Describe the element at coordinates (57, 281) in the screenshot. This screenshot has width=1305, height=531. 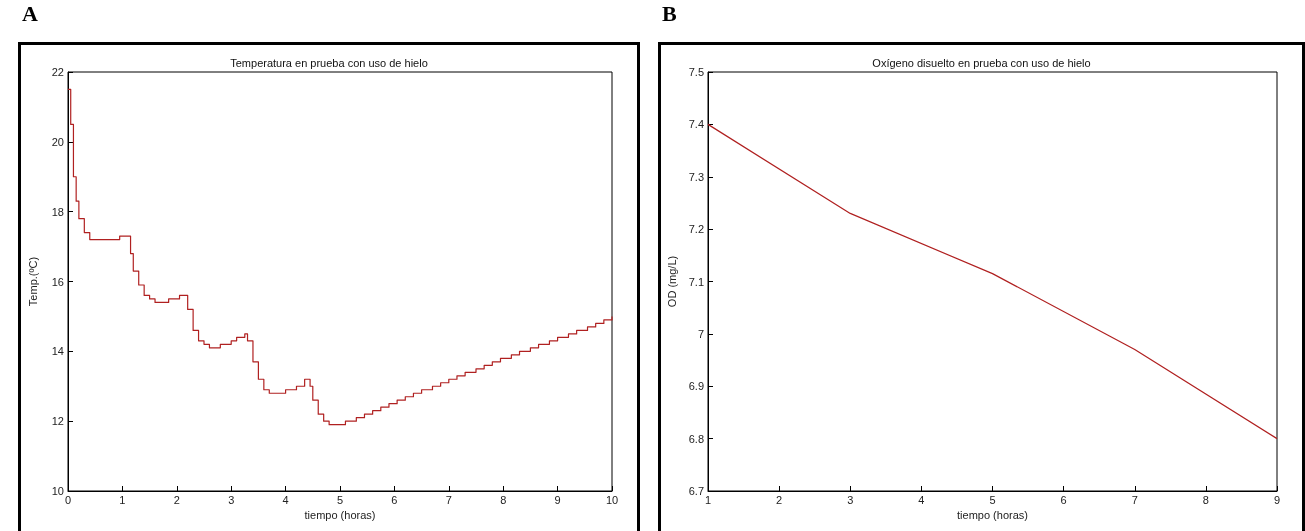
I see `y-tick-label: 16` at that location.